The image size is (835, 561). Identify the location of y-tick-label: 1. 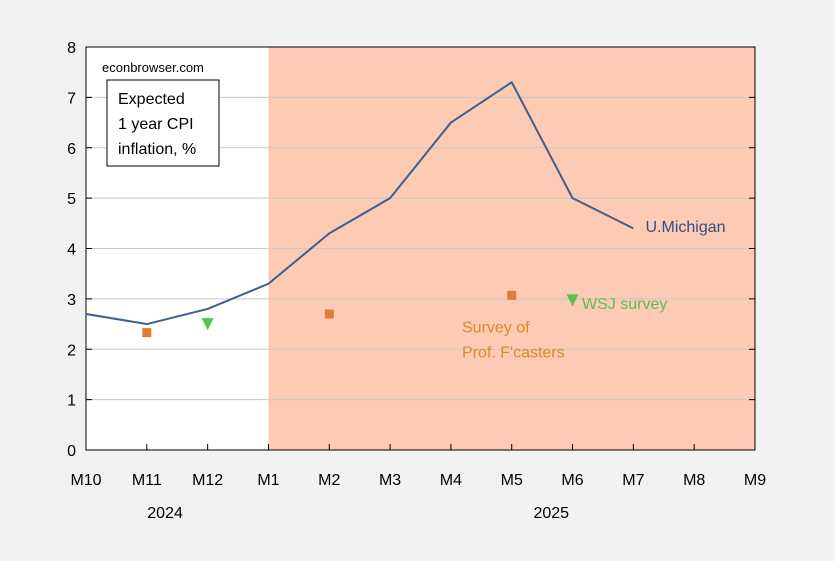
(71, 401).